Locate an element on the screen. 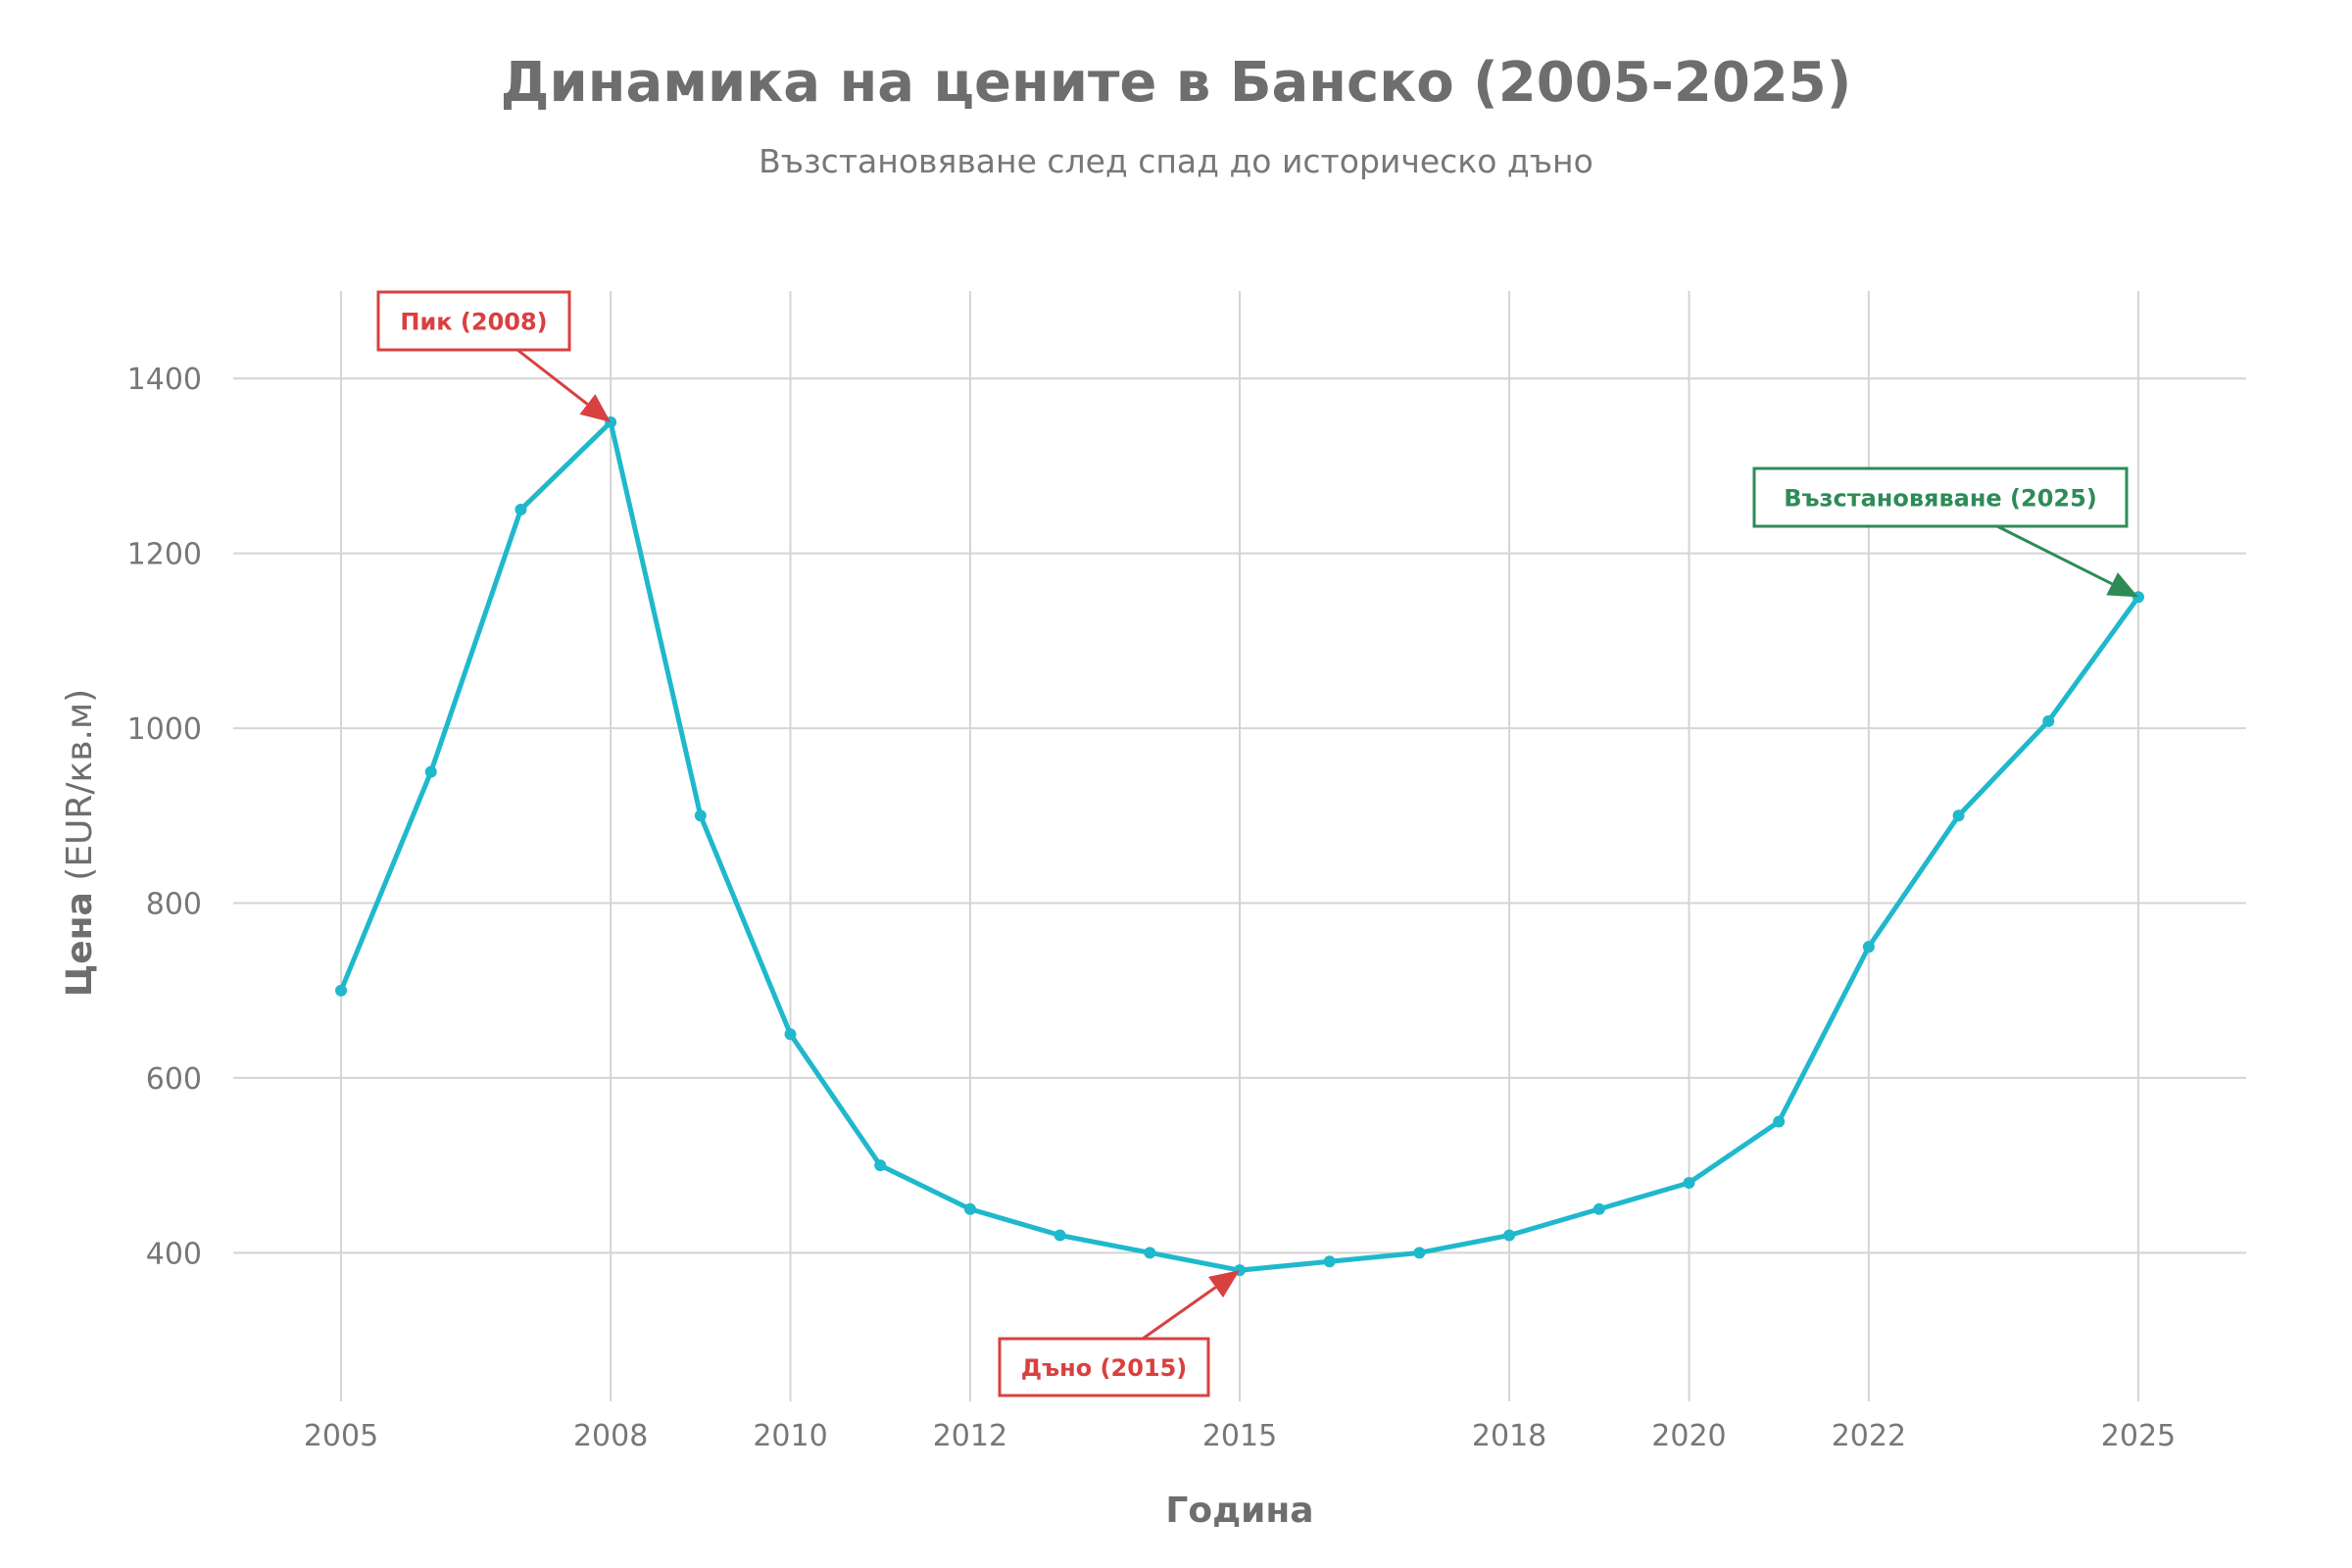  x-tick-label: 2015 is located at coordinates (1239, 1436).